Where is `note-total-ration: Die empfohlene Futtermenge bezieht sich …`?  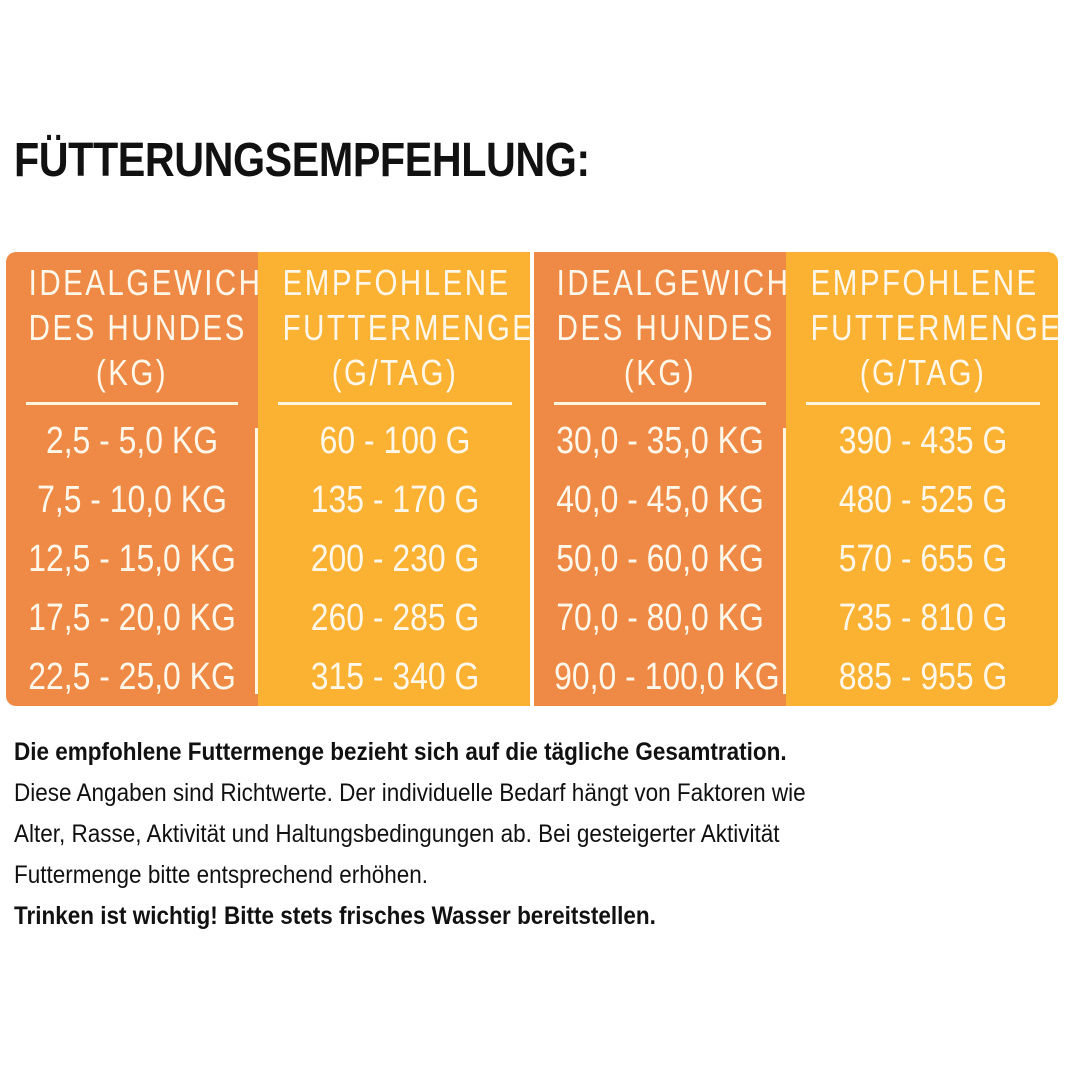 note-total-ration: Die empfohlene Futtermenge bezieht sich … is located at coordinates (400, 752).